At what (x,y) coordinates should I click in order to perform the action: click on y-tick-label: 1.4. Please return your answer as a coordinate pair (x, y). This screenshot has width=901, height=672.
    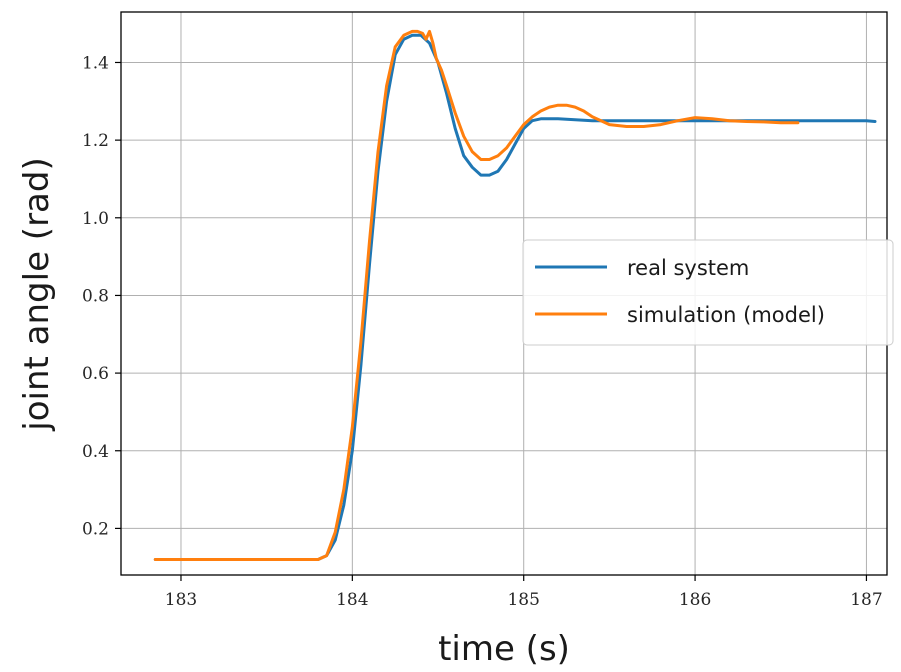
    Looking at the image, I should click on (95, 63).